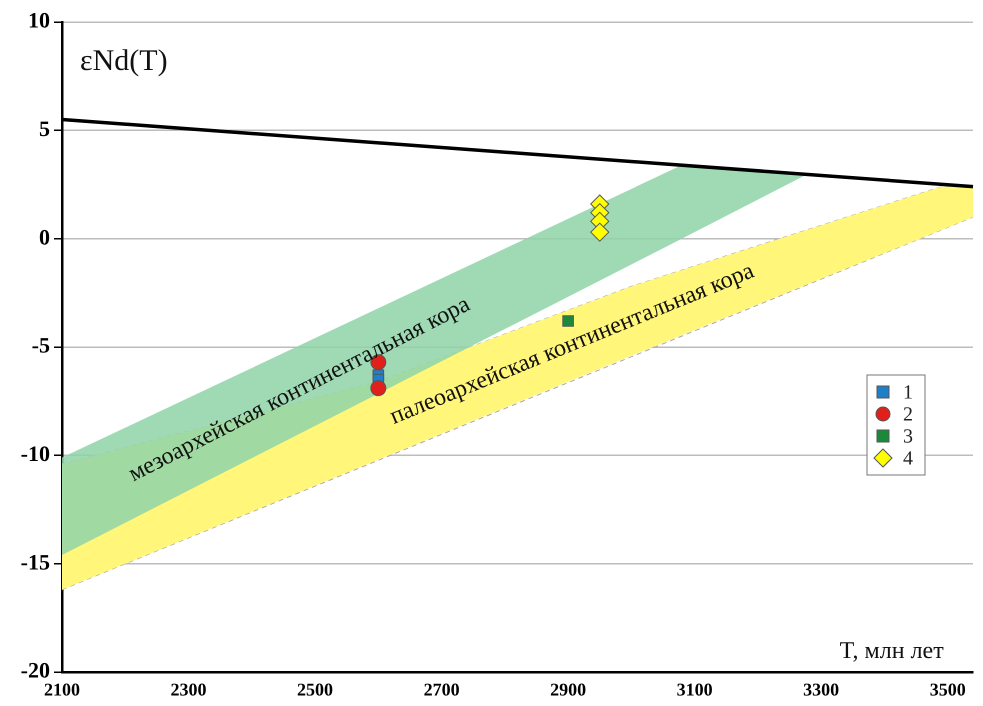 The width and height of the screenshot is (983, 706). What do you see at coordinates (948, 689) in the screenshot?
I see `x-tick-label: 3500` at bounding box center [948, 689].